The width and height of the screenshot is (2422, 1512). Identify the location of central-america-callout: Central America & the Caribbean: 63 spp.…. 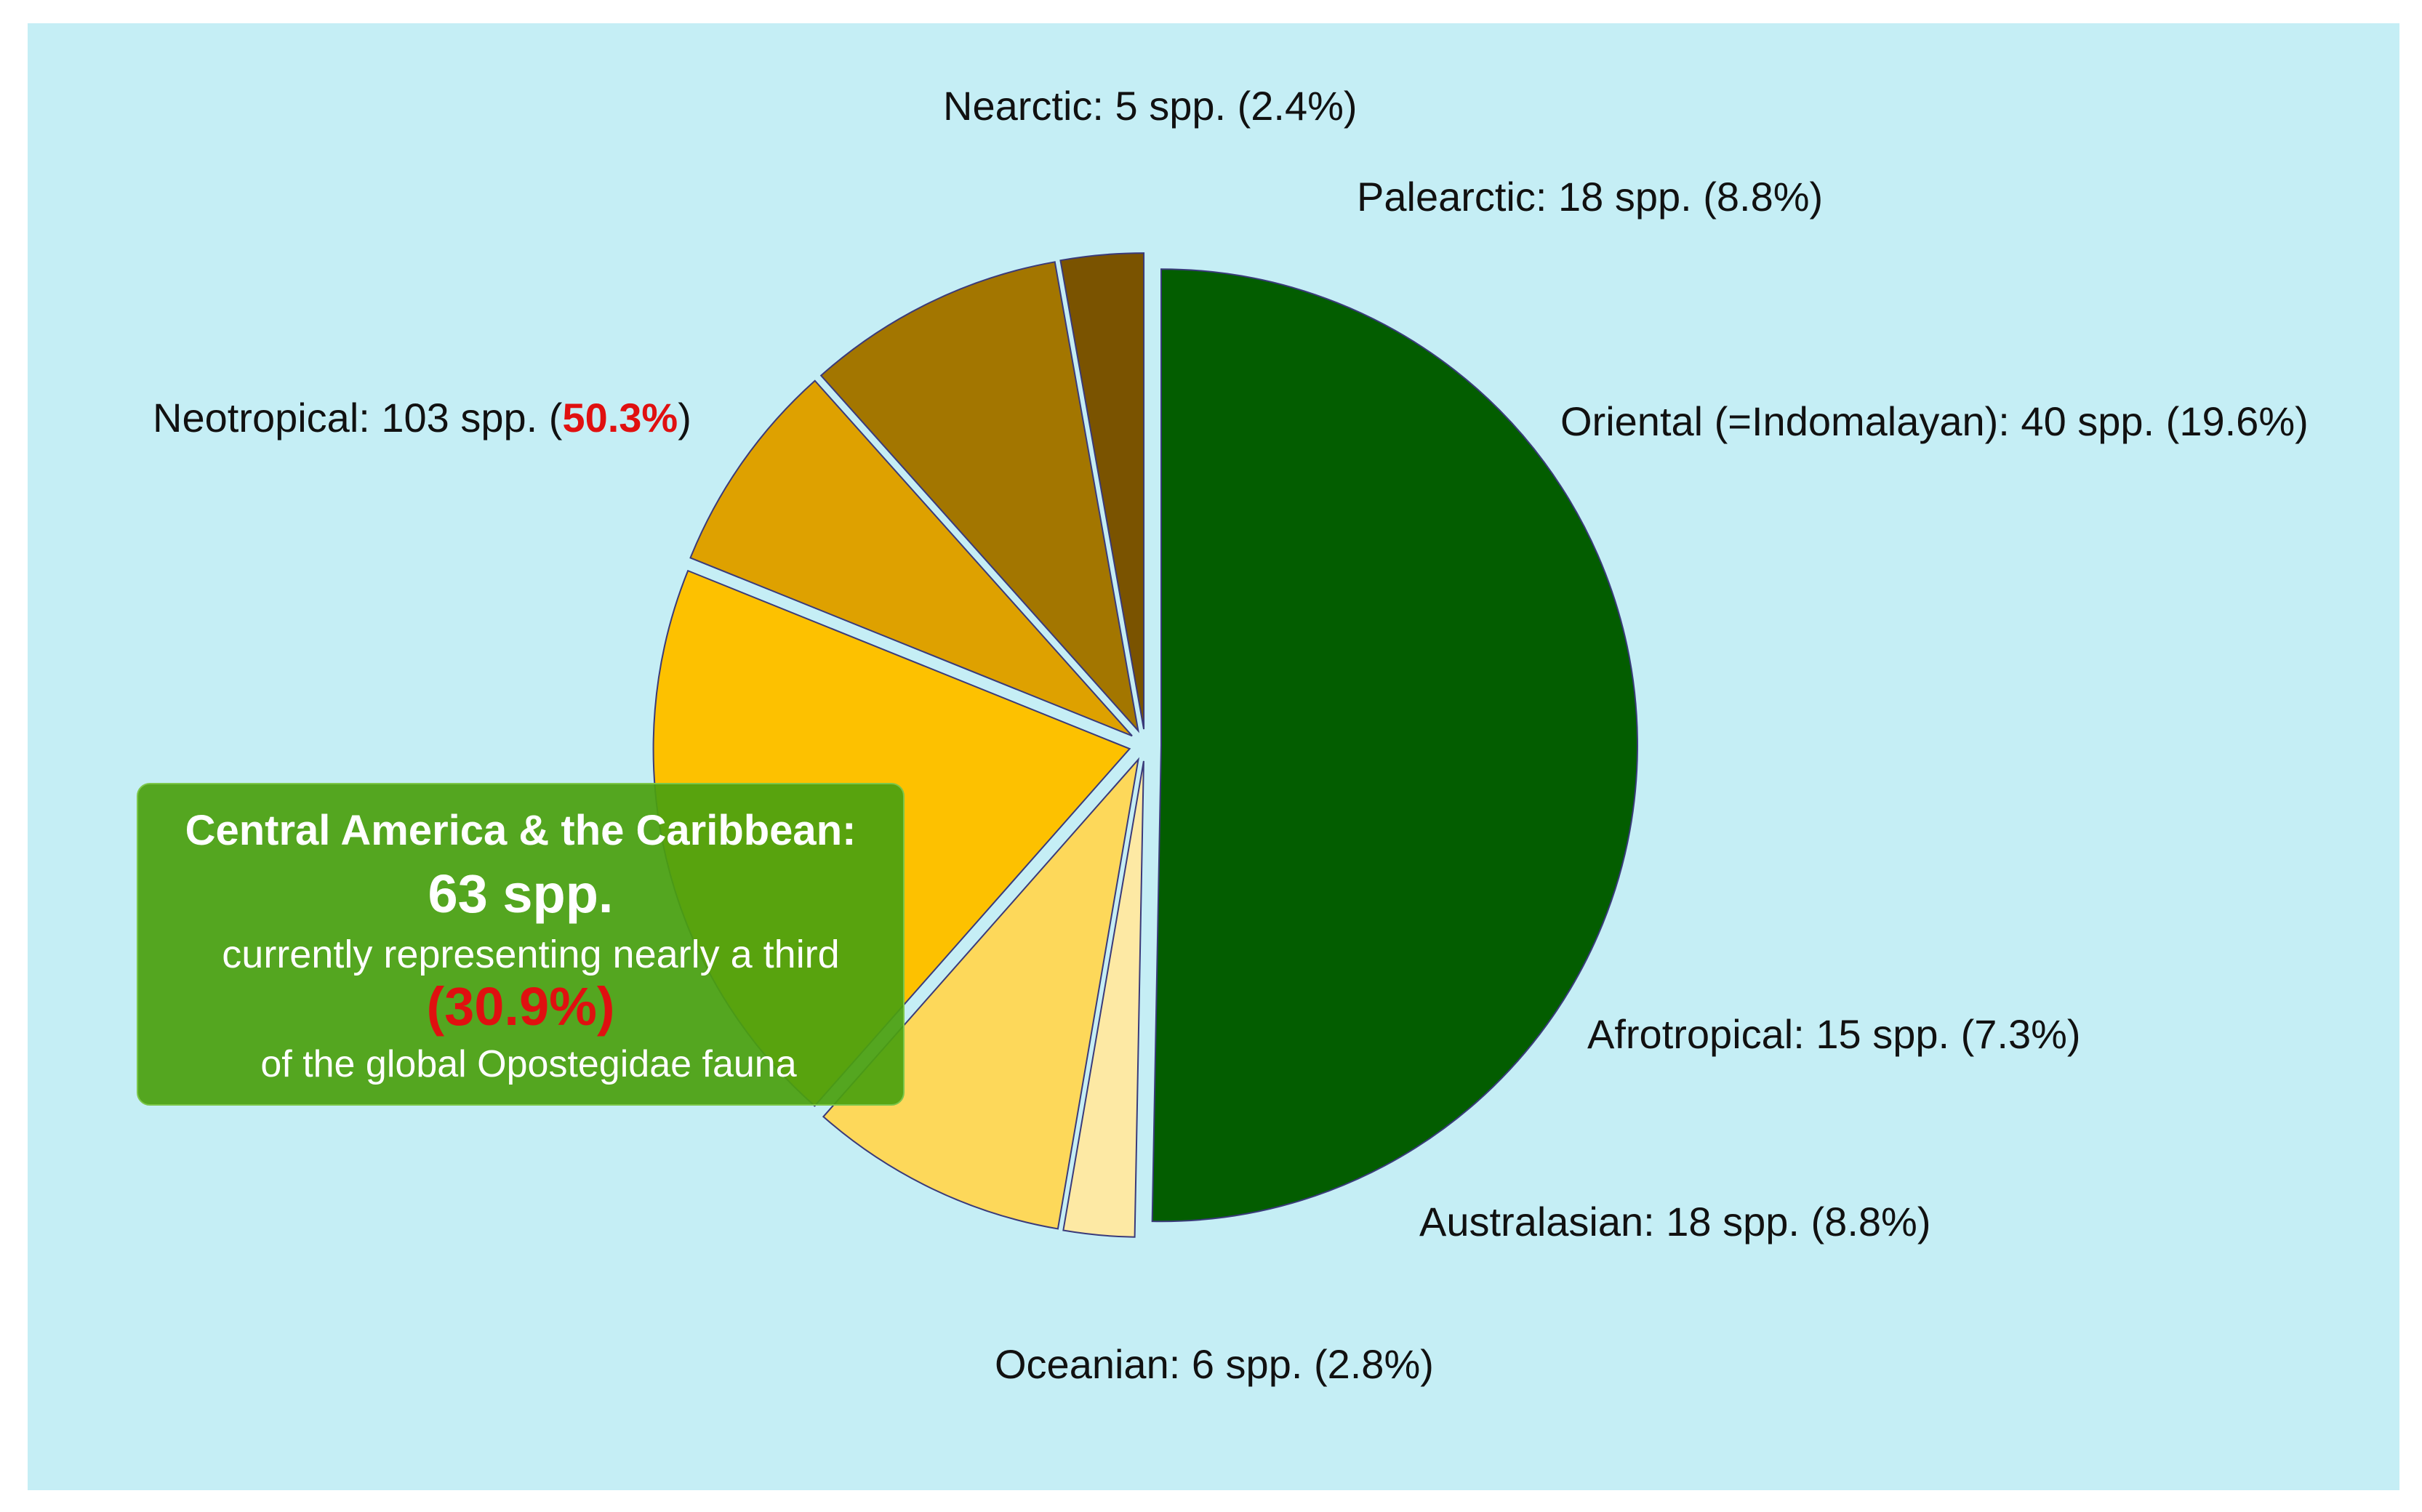
(521, 944).